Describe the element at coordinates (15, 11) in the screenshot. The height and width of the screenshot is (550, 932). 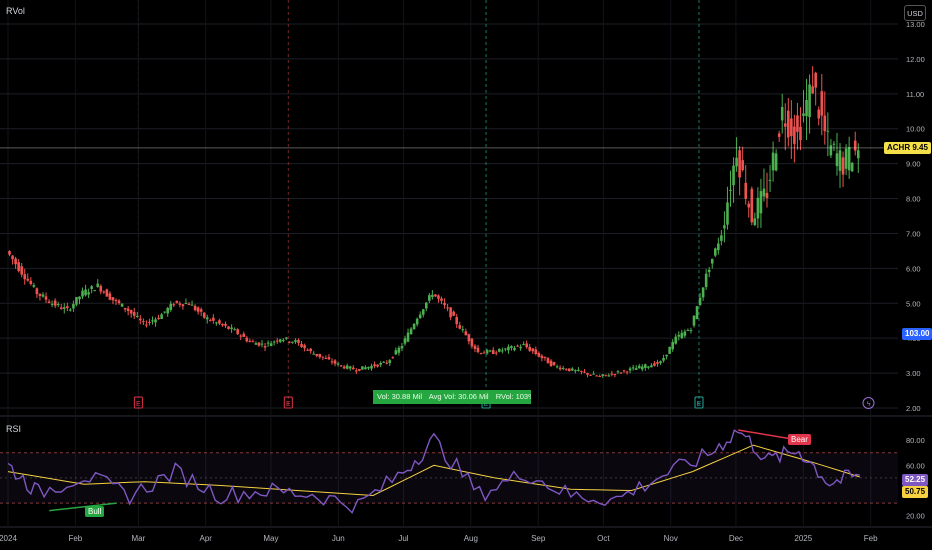
I see `indicator-title: RVol` at that location.